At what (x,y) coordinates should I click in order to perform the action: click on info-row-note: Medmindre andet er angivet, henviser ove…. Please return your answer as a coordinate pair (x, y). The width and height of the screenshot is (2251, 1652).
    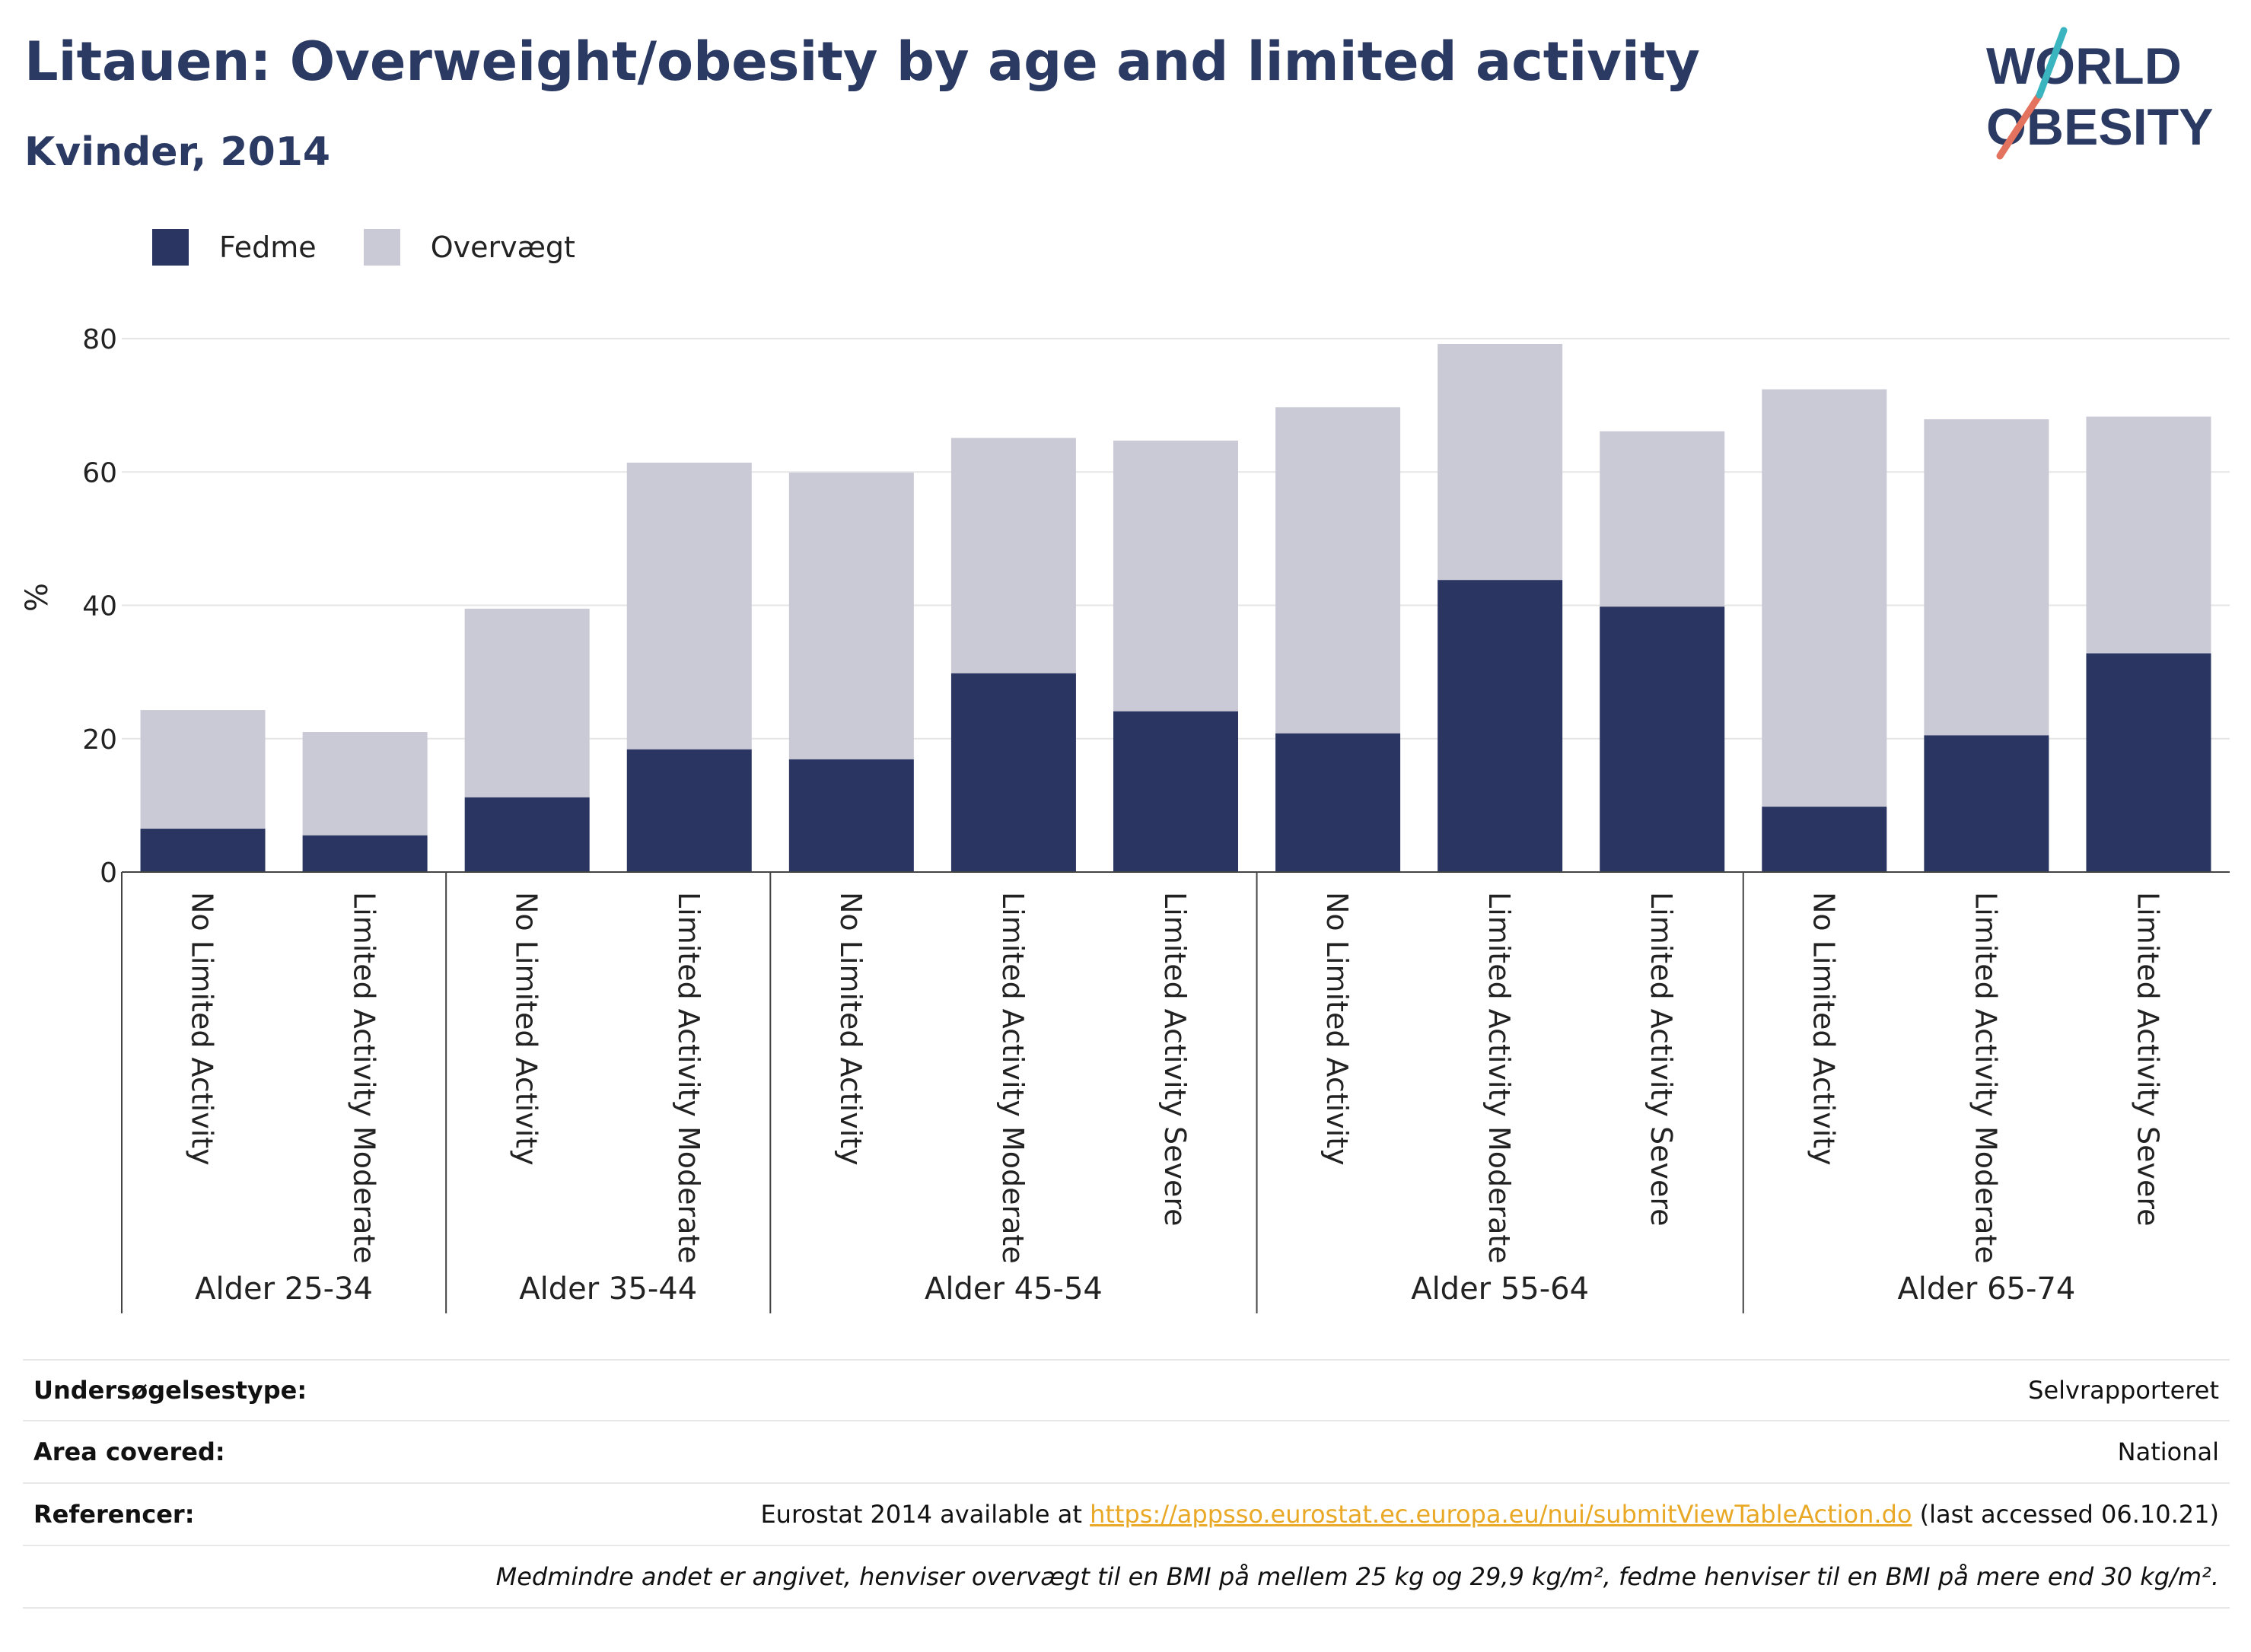
    Looking at the image, I should click on (1126, 1577).